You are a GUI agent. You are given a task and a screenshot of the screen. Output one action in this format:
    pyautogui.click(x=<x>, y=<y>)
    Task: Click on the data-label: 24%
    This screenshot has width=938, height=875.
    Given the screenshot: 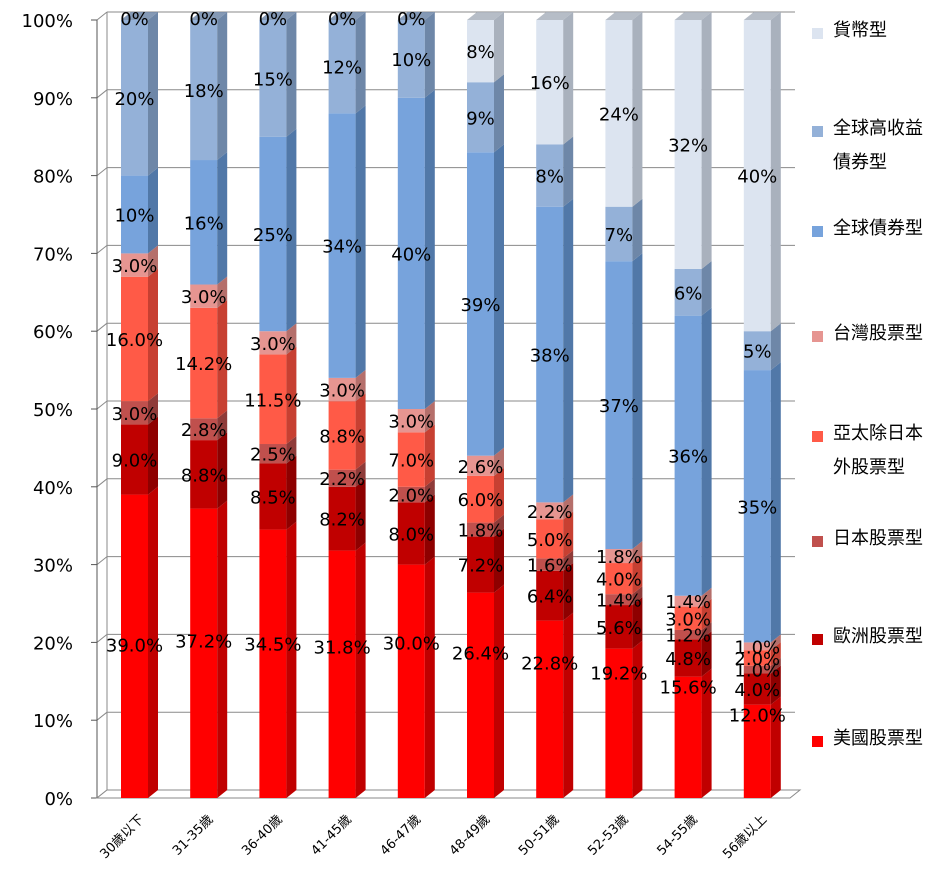 What is the action you would take?
    pyautogui.click(x=619, y=114)
    